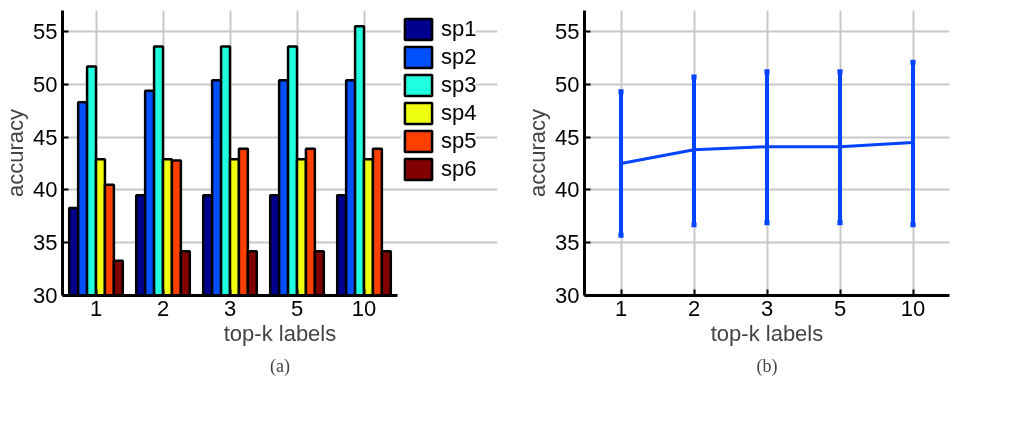  I want to click on legend-label: sp1, so click(459, 29).